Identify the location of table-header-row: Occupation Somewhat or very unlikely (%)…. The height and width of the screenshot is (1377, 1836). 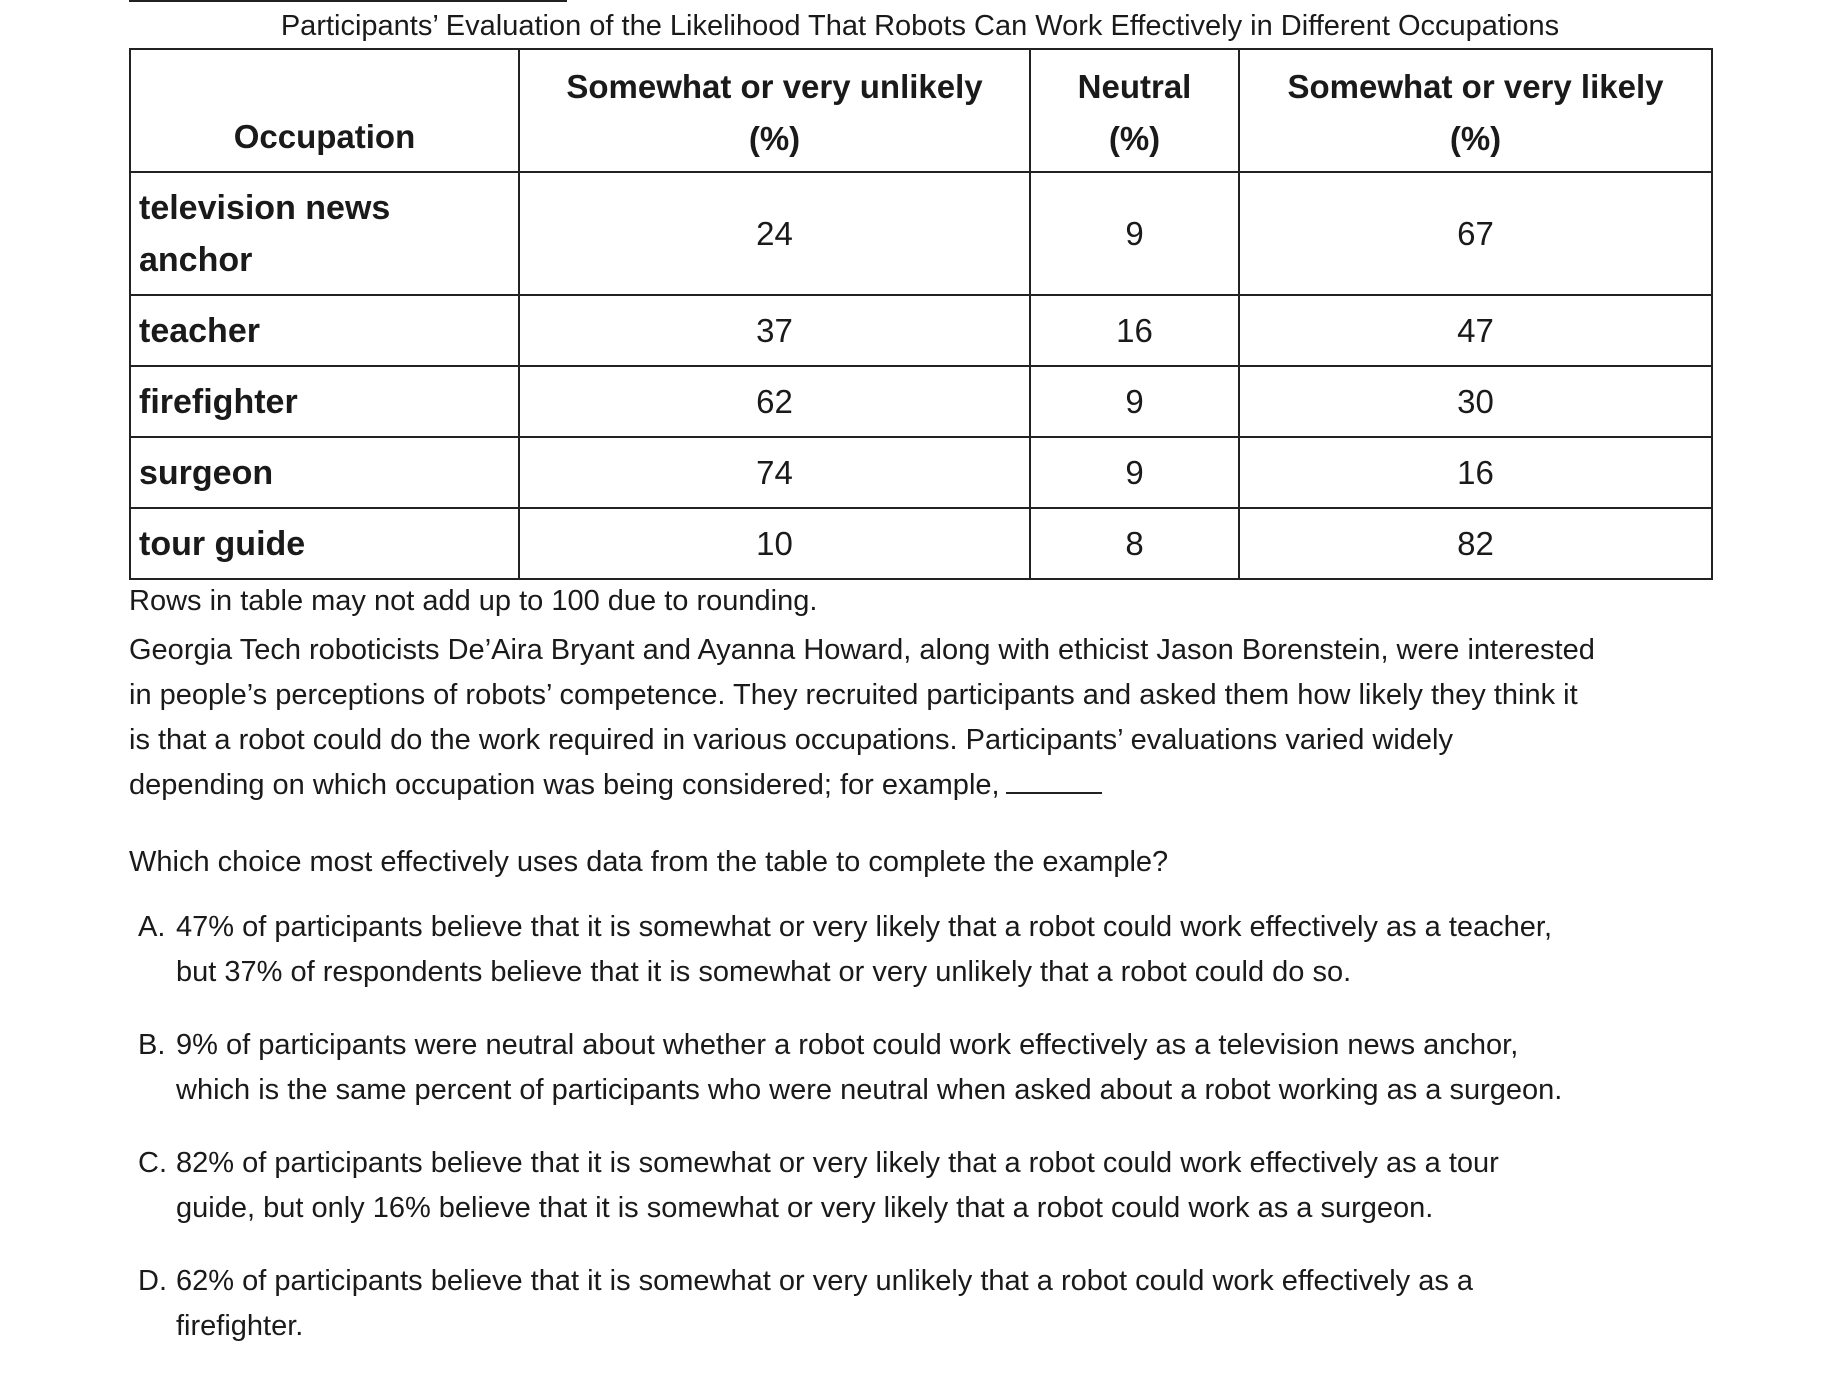
(921, 110).